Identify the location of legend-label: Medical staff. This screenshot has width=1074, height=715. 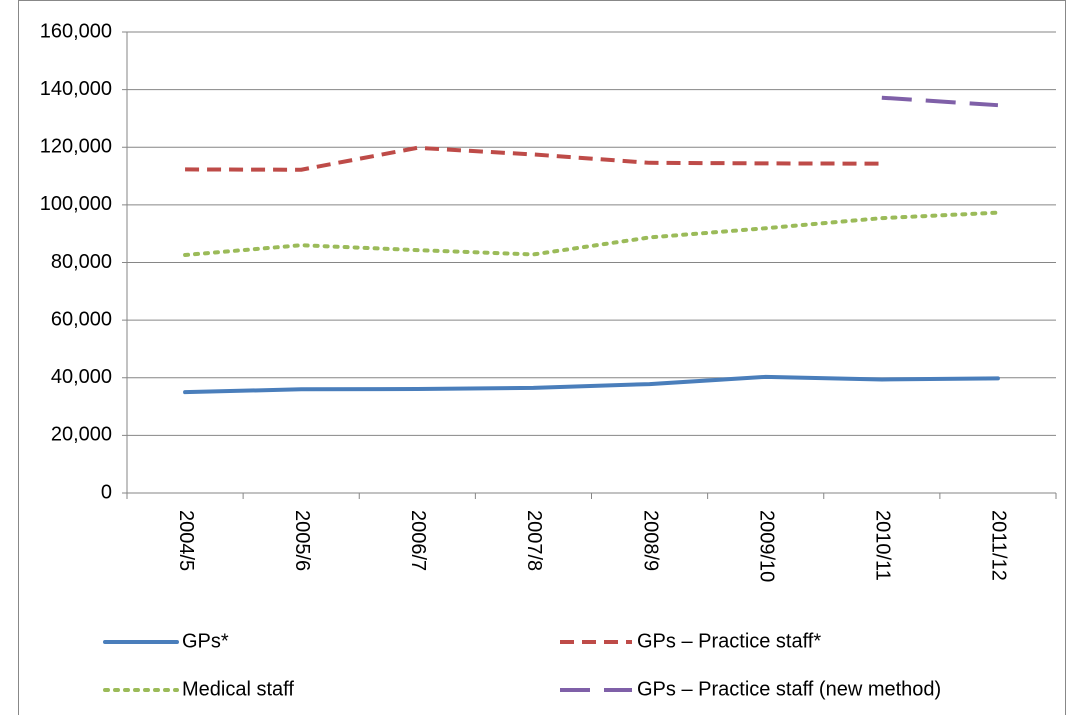
(238, 689).